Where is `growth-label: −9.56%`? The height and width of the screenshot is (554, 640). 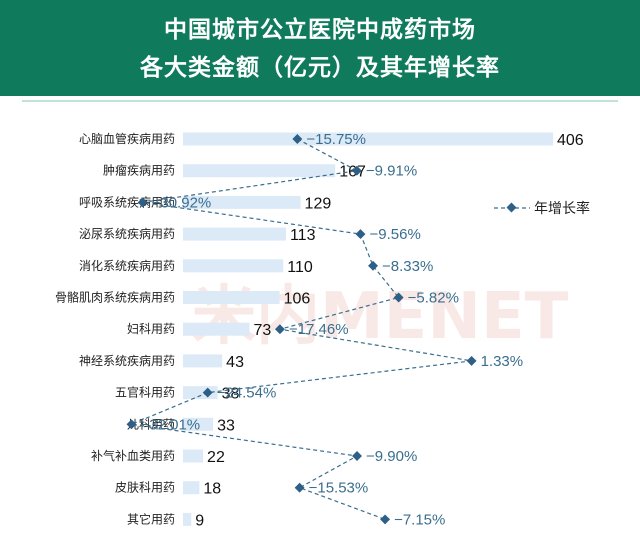
growth-label: −9.56% is located at coordinates (394, 234).